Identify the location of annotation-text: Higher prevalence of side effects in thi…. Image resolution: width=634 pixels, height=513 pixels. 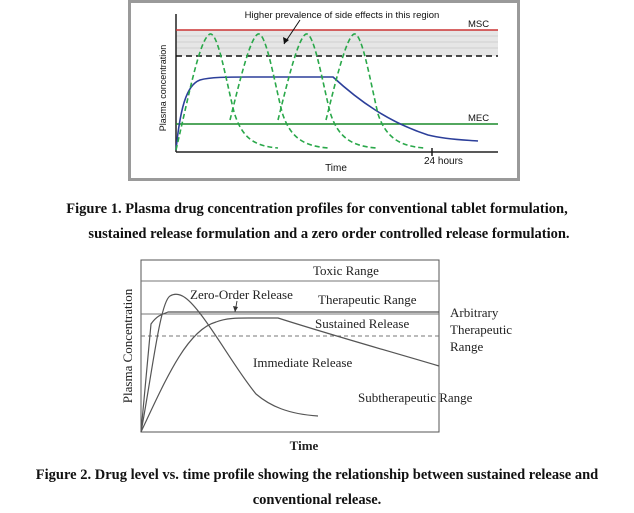
(342, 15).